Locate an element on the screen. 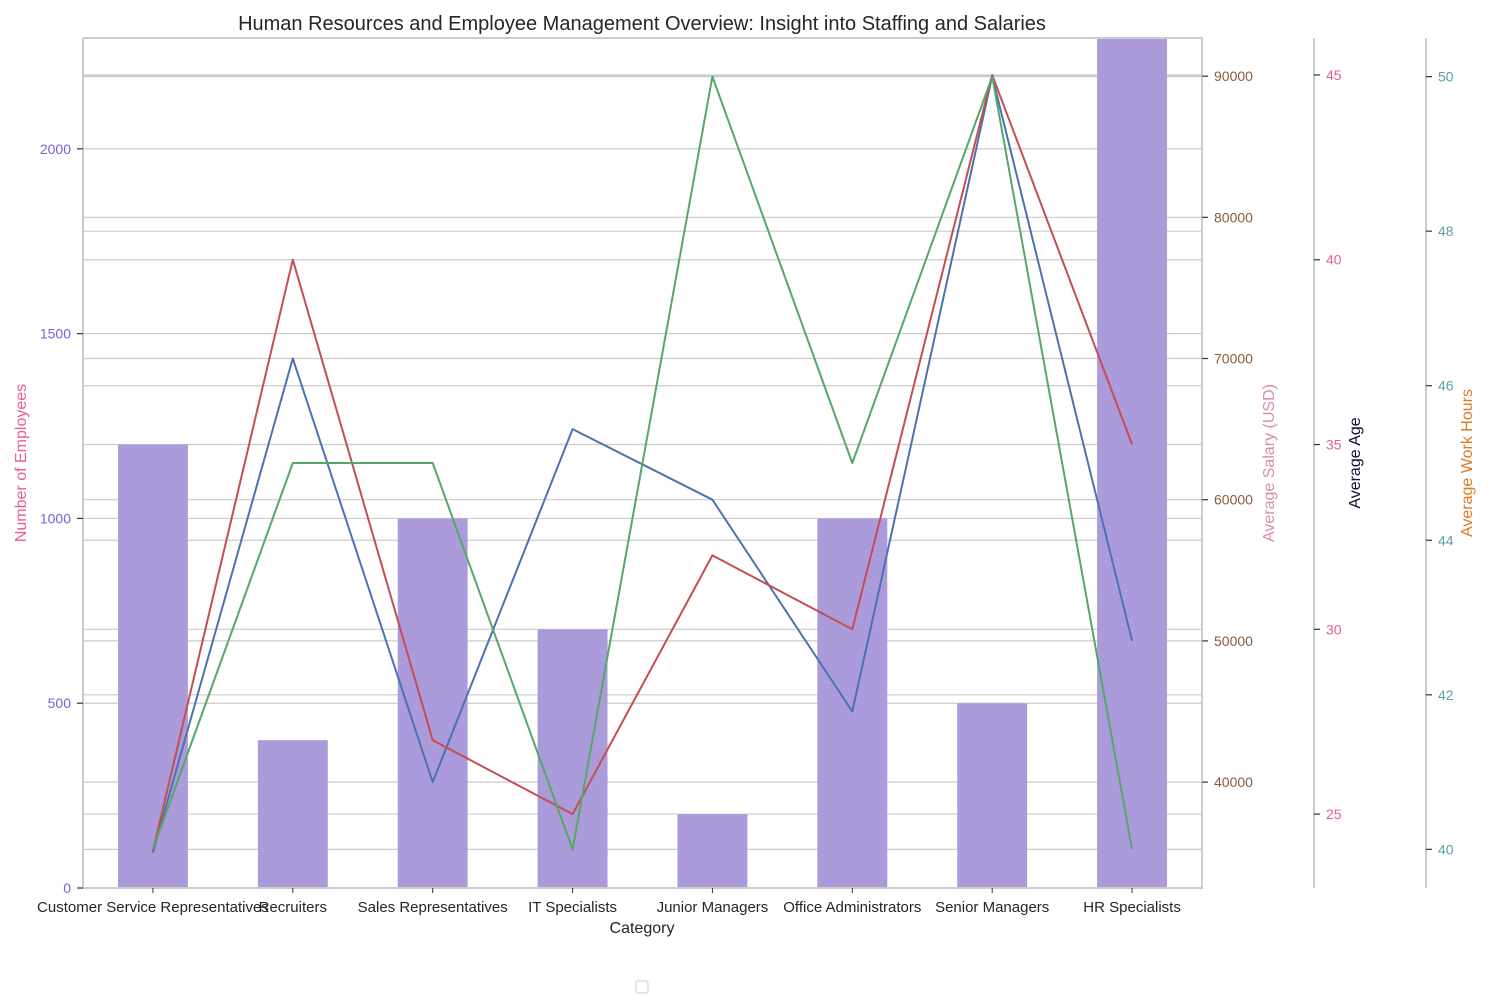 This screenshot has height=1000, width=1500. axis-title-age: Average Age is located at coordinates (1355, 462).